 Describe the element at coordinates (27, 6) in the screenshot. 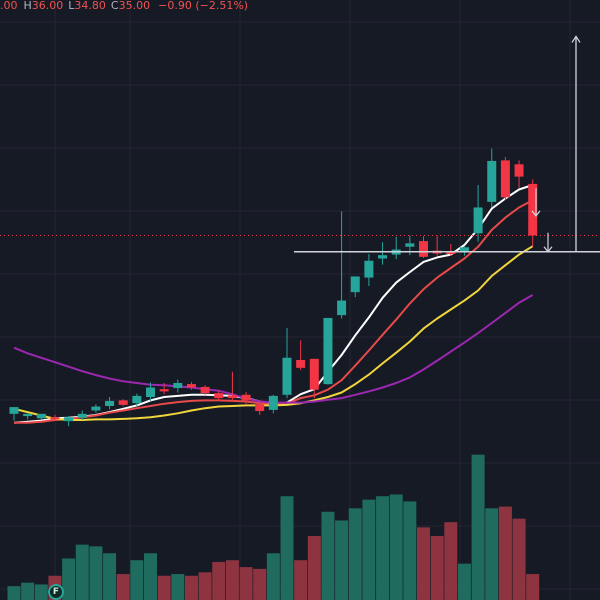

I see `high-label: H` at that location.